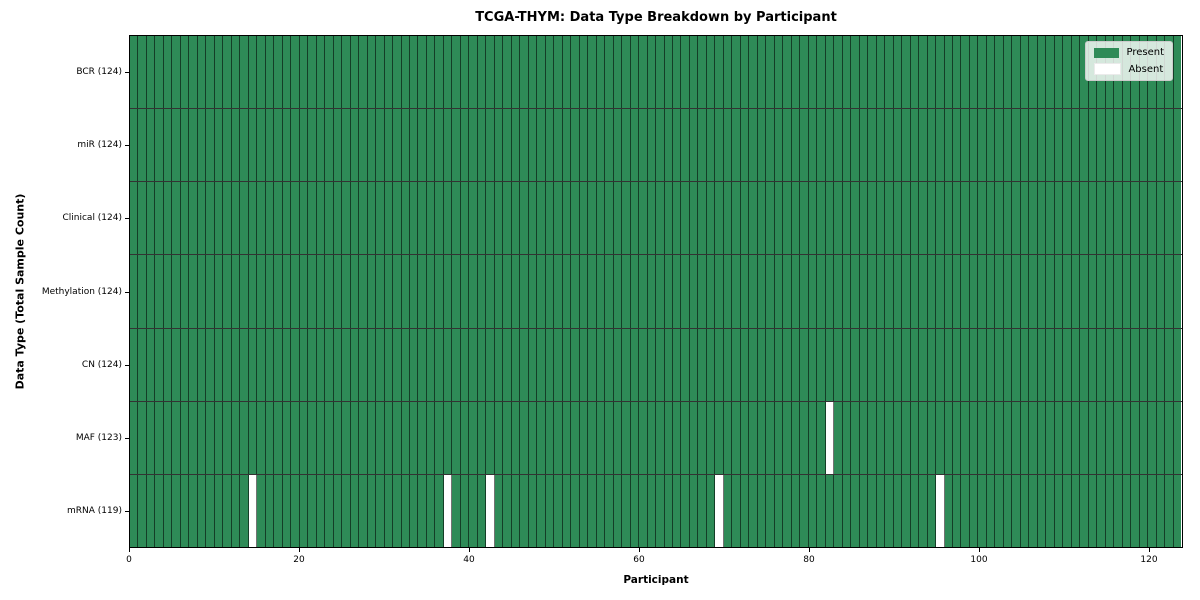 The height and width of the screenshot is (600, 1200). I want to click on y-tick-label: mRNA (119), so click(94, 511).